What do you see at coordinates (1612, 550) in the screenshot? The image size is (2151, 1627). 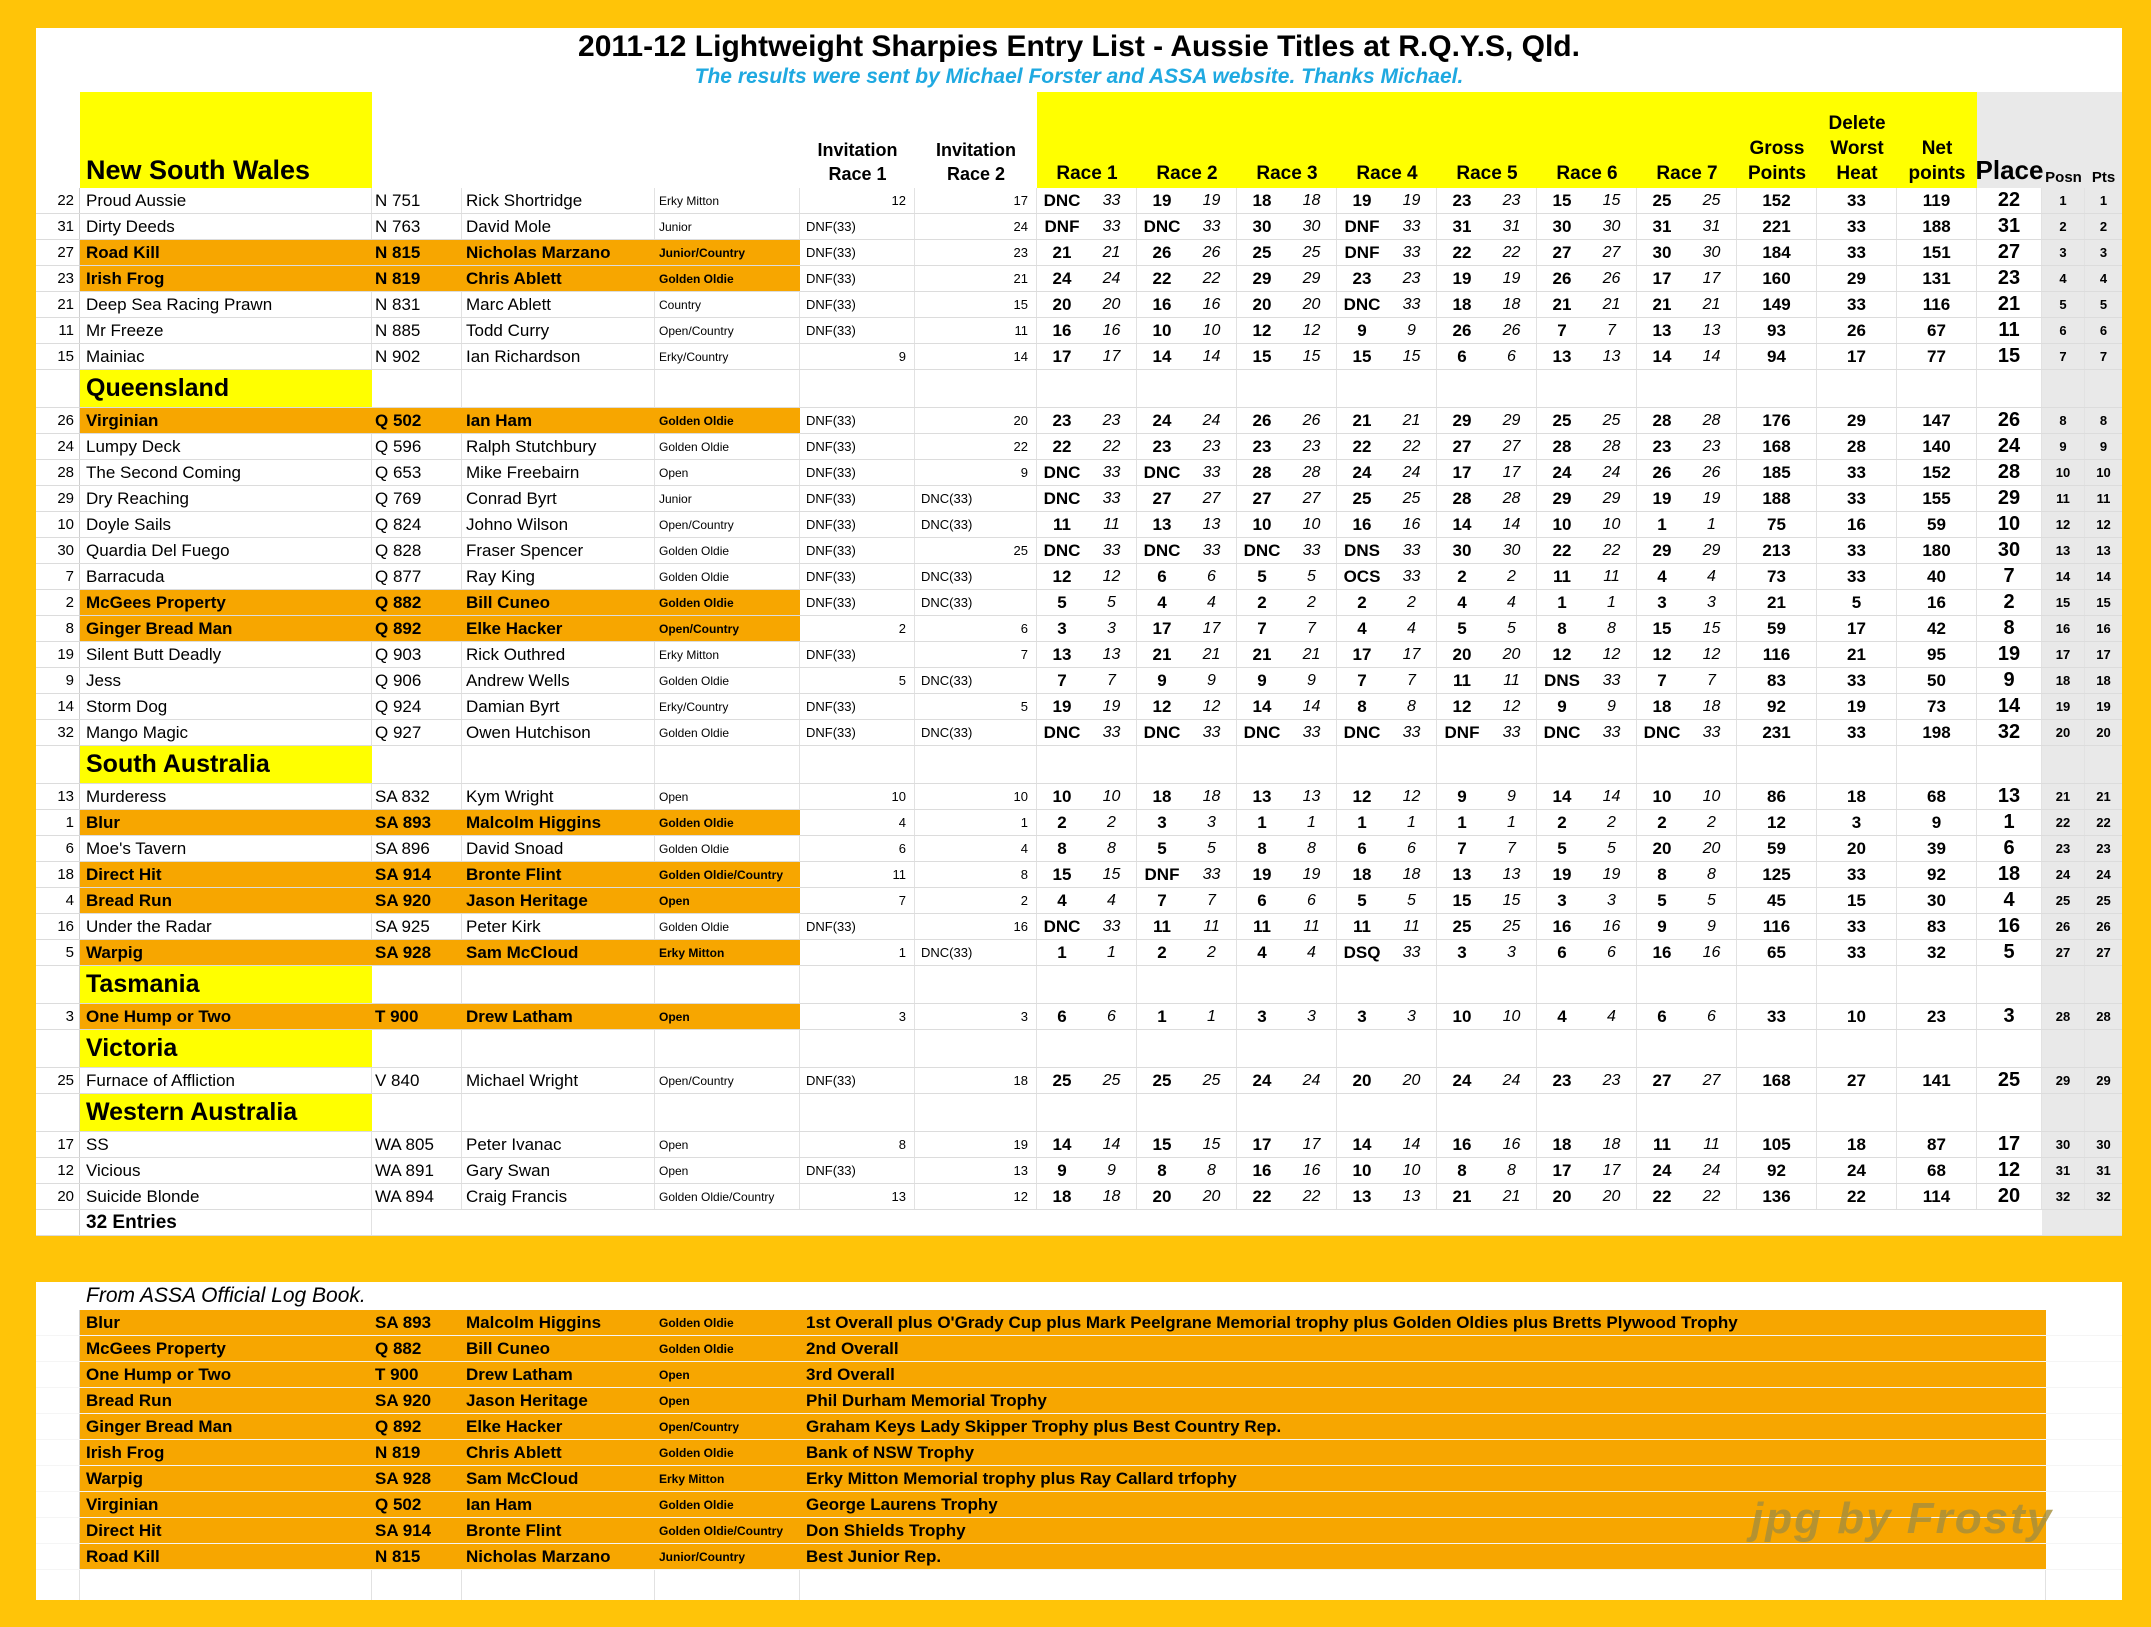 I see `race-points-cell: 22` at bounding box center [1612, 550].